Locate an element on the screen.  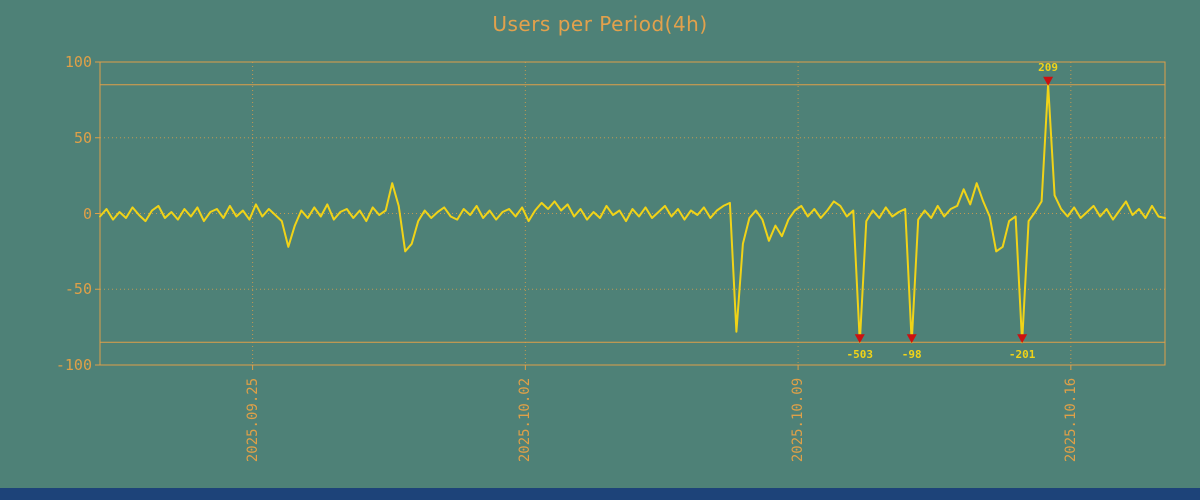
chart-title: Users per Period(4h) is located at coordinates (600, 24).